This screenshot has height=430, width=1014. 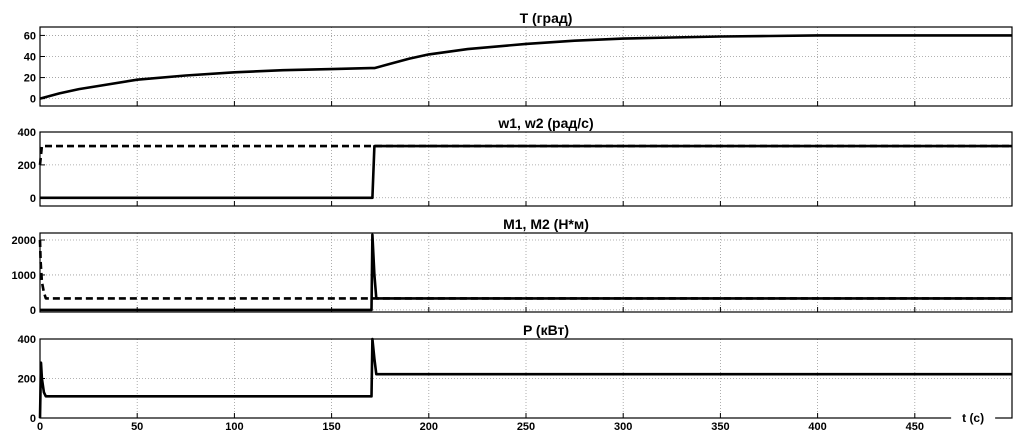 I want to click on x-tick-label: 150, so click(x=331, y=425).